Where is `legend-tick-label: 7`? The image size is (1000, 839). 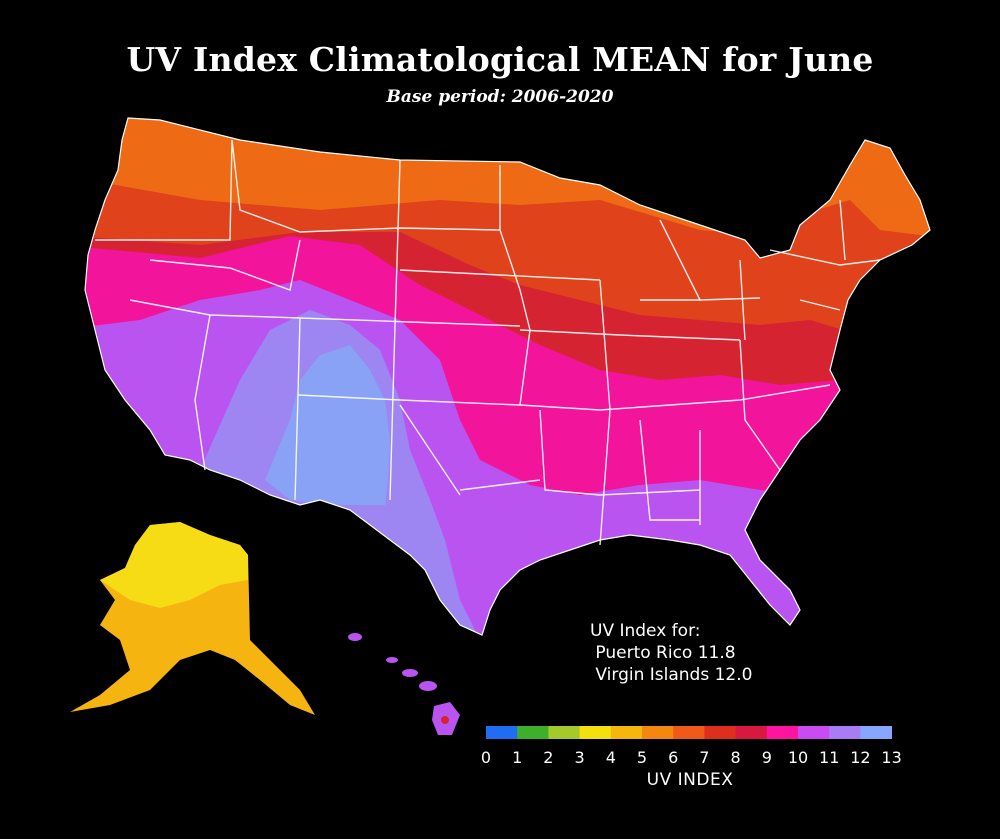 legend-tick-label: 7 is located at coordinates (704, 757).